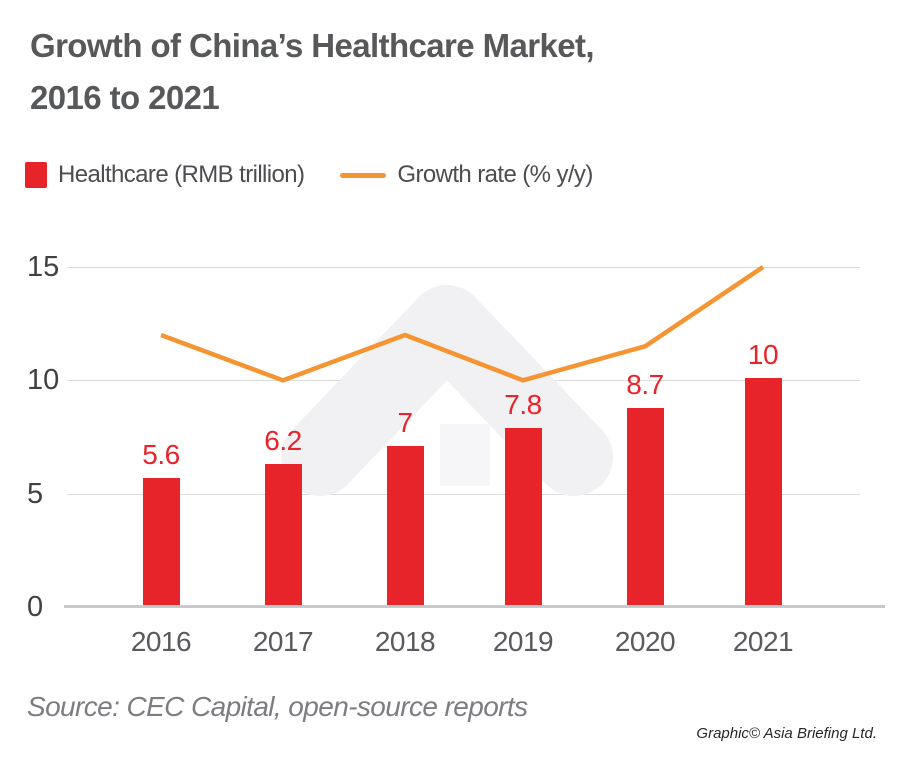 Image resolution: width=900 pixels, height=764 pixels. What do you see at coordinates (763, 641) in the screenshot?
I see `x-tick-label-2021: 2021` at bounding box center [763, 641].